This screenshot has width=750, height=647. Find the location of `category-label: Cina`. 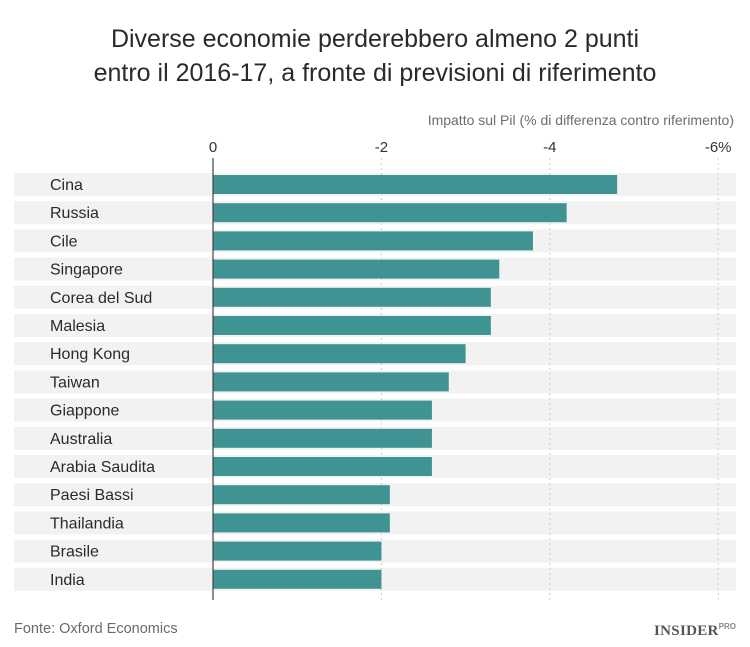

category-label: Cina is located at coordinates (66, 185).